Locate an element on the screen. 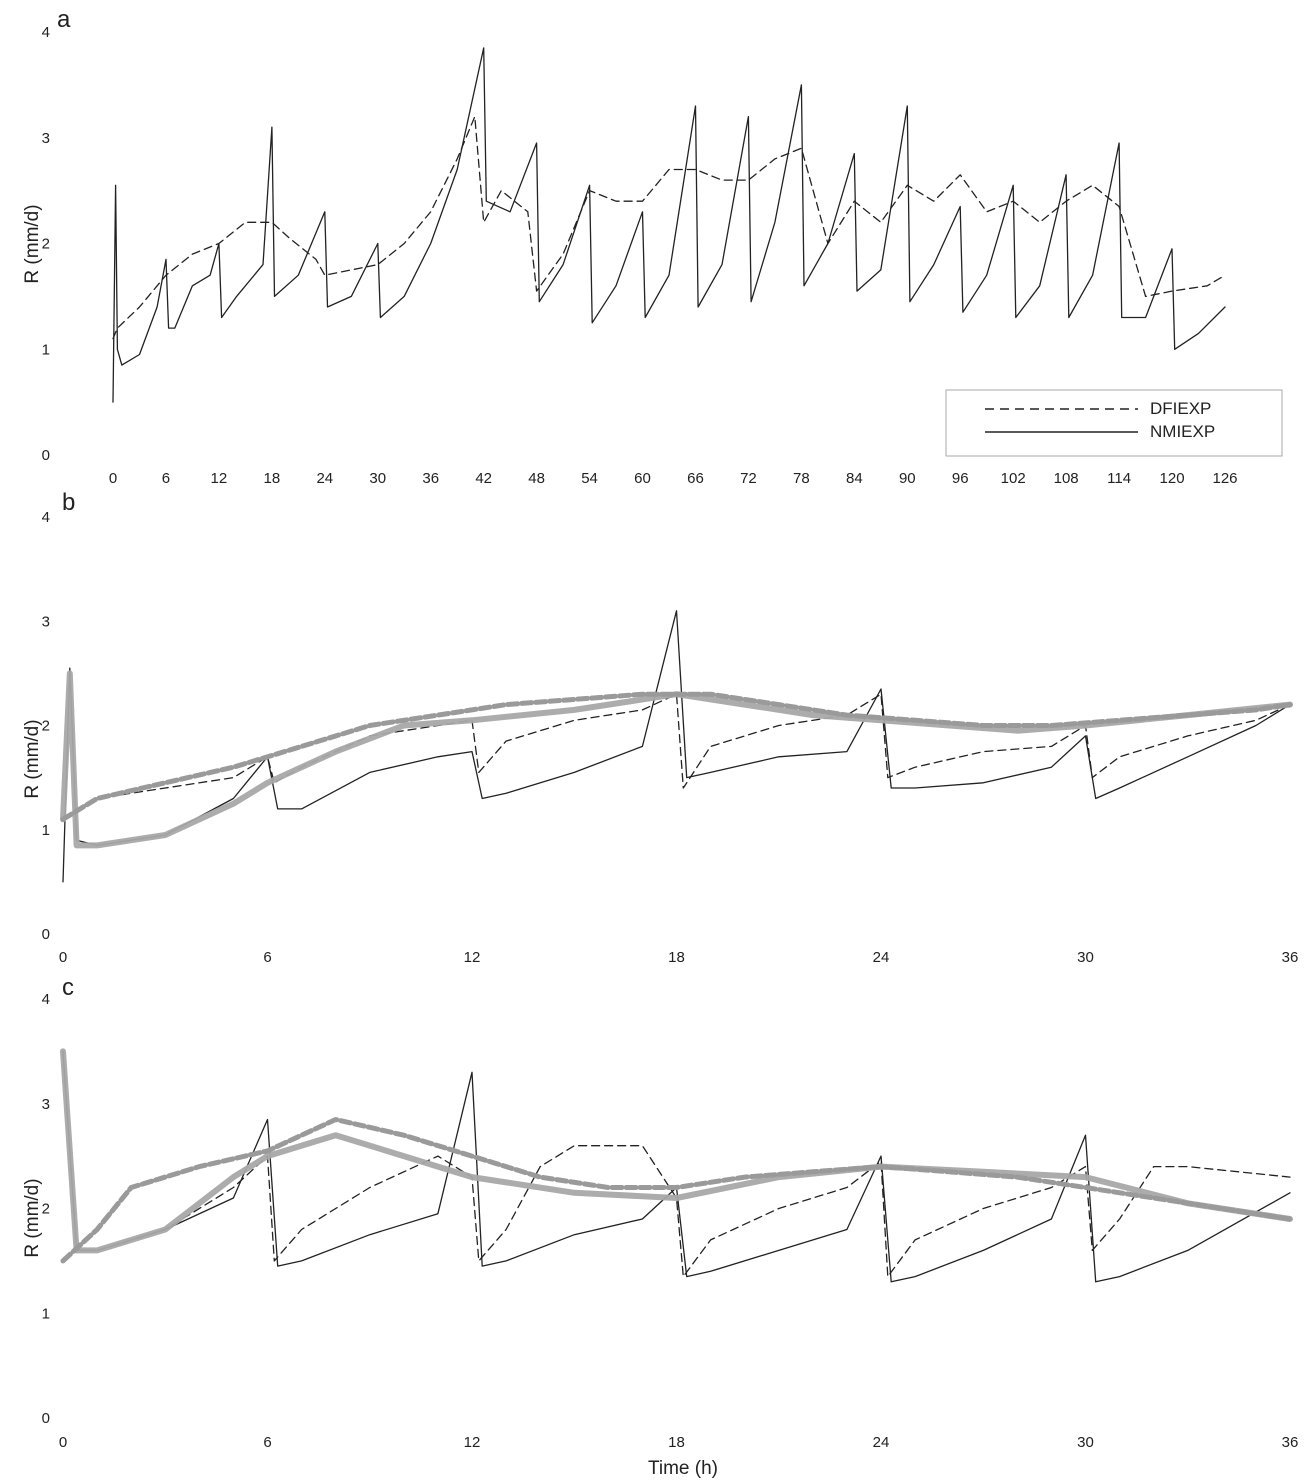  panel-b-ytick-label: 0 is located at coordinates (46, 934).